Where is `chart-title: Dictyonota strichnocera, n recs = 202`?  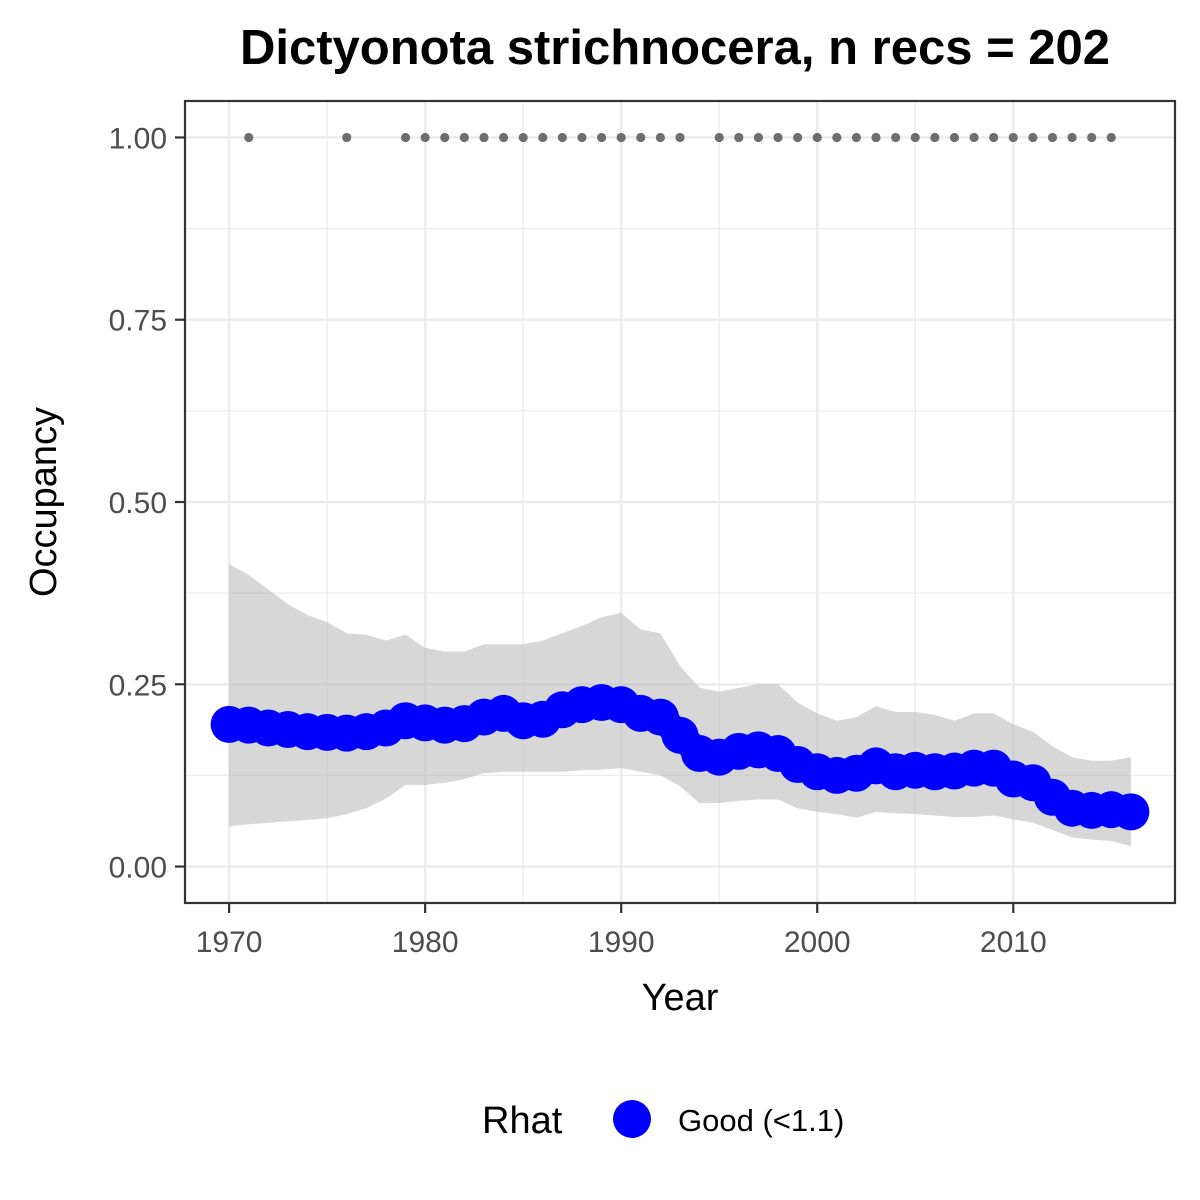
chart-title: Dictyonota strichnocera, n recs = 202 is located at coordinates (675, 48).